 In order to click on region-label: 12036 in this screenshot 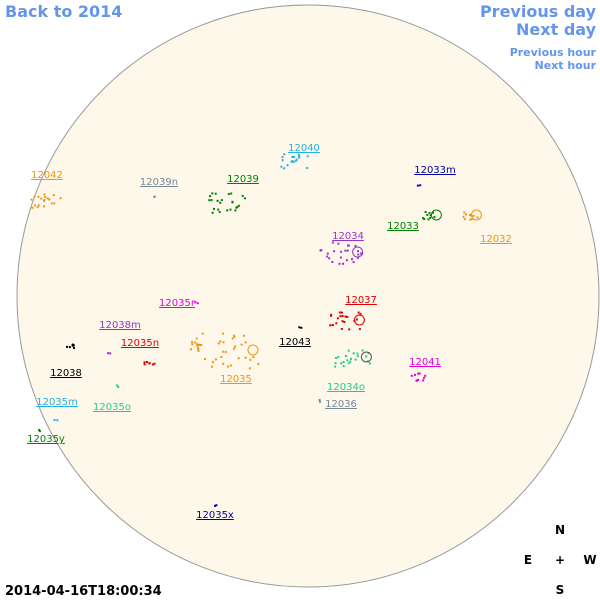, I will do `click(341, 404)`.